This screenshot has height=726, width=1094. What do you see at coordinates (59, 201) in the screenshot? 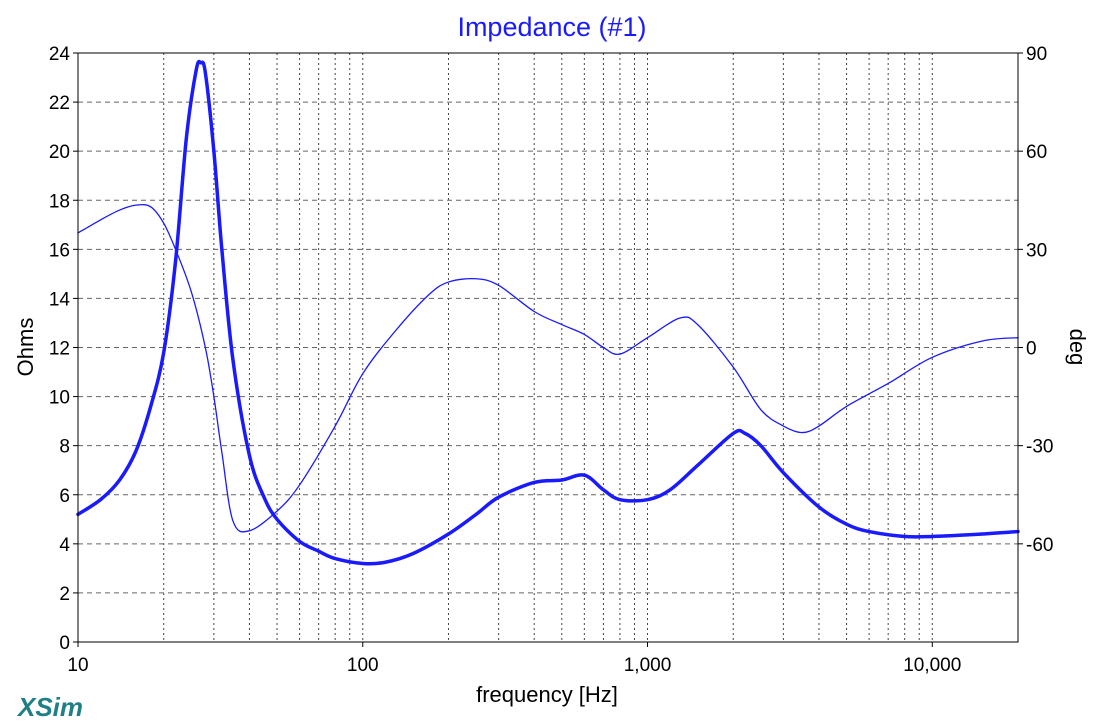
I see `y-tick-label: 18` at bounding box center [59, 201].